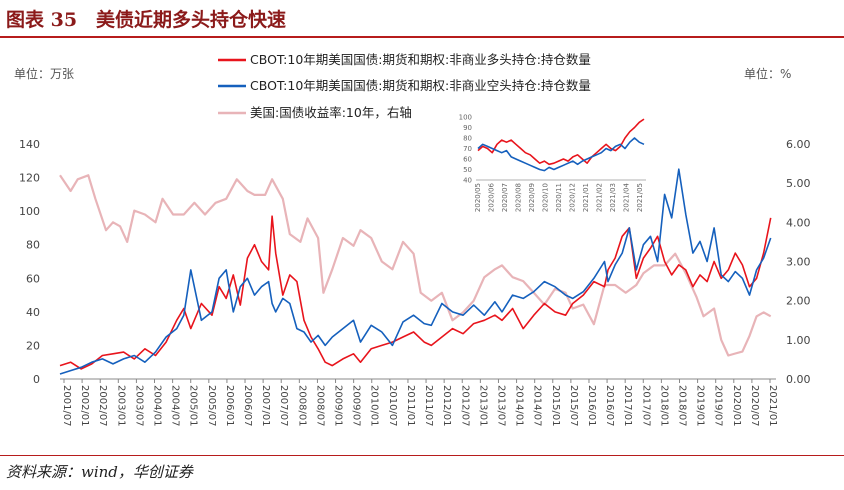 The width and height of the screenshot is (844, 490). I want to click on x-tick-label: 2021/01, so click(772, 406).